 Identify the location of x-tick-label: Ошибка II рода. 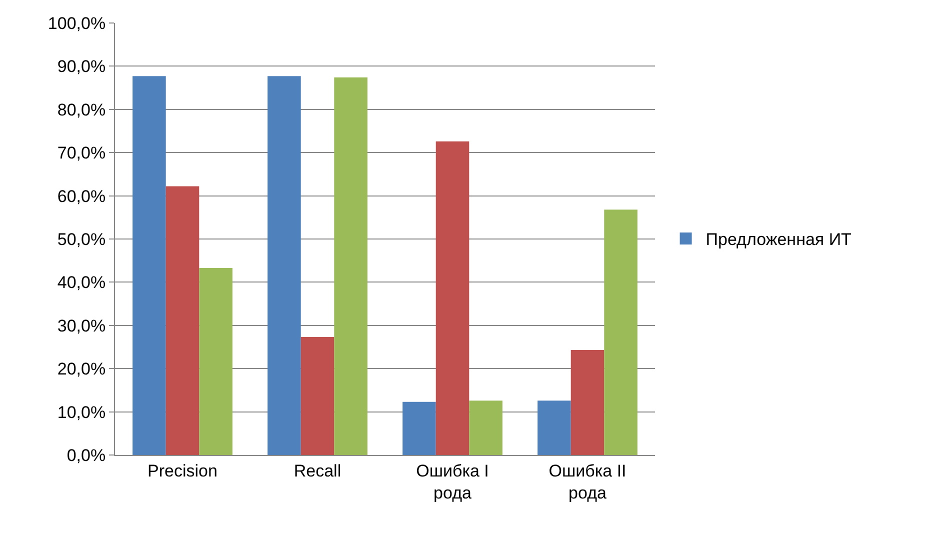
(587, 481).